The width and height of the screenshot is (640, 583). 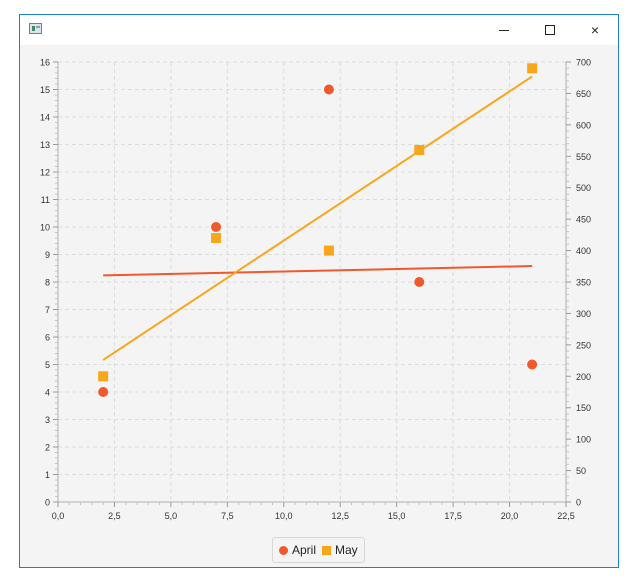 I want to click on legend: April May, so click(x=318, y=550).